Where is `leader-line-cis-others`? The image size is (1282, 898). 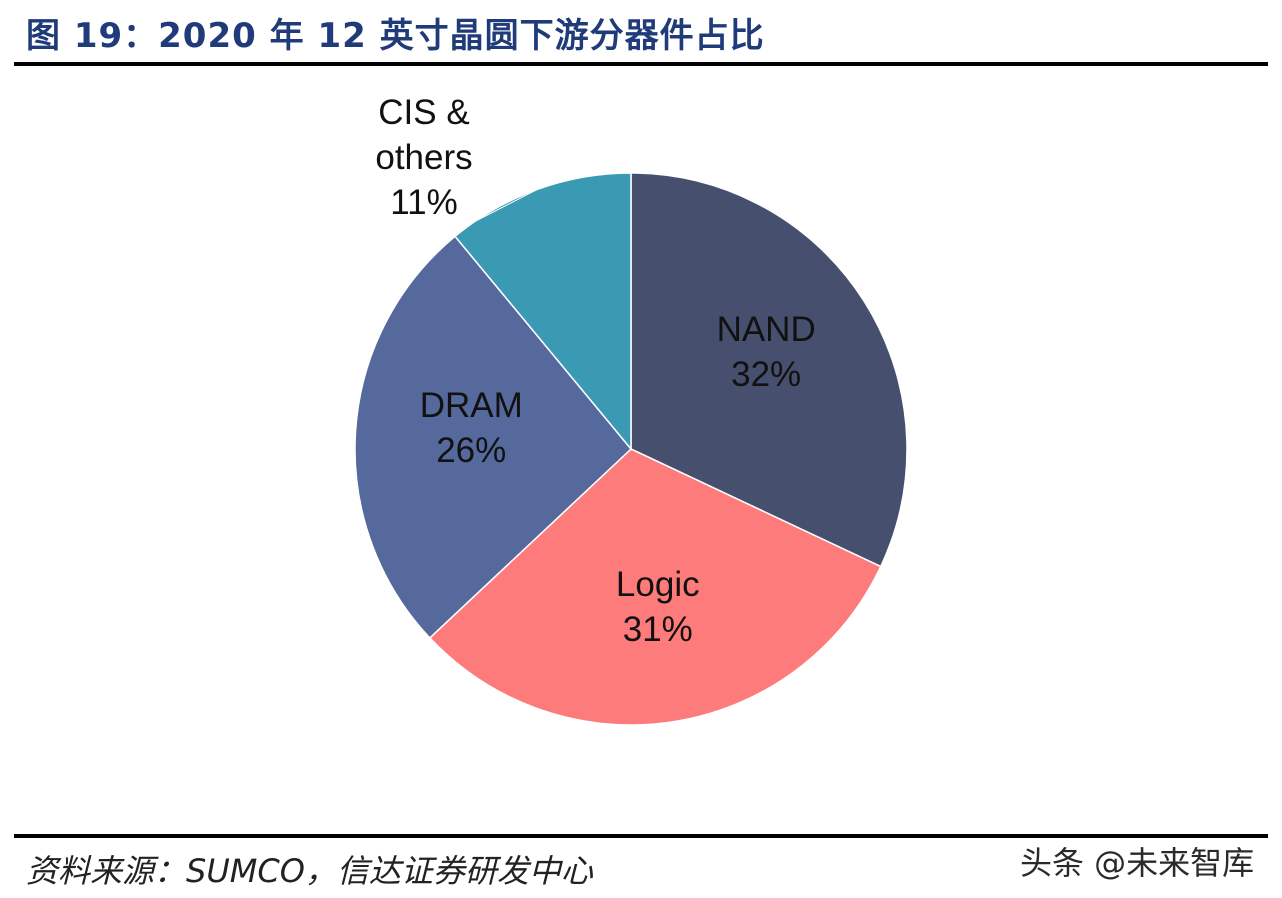 leader-line-cis-others is located at coordinates (501, 207).